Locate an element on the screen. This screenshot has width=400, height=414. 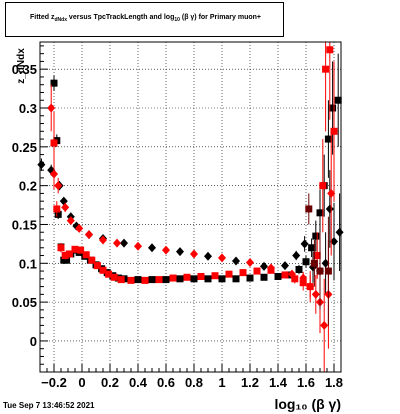
y-tick-label: 0.1 is located at coordinates (28, 263).